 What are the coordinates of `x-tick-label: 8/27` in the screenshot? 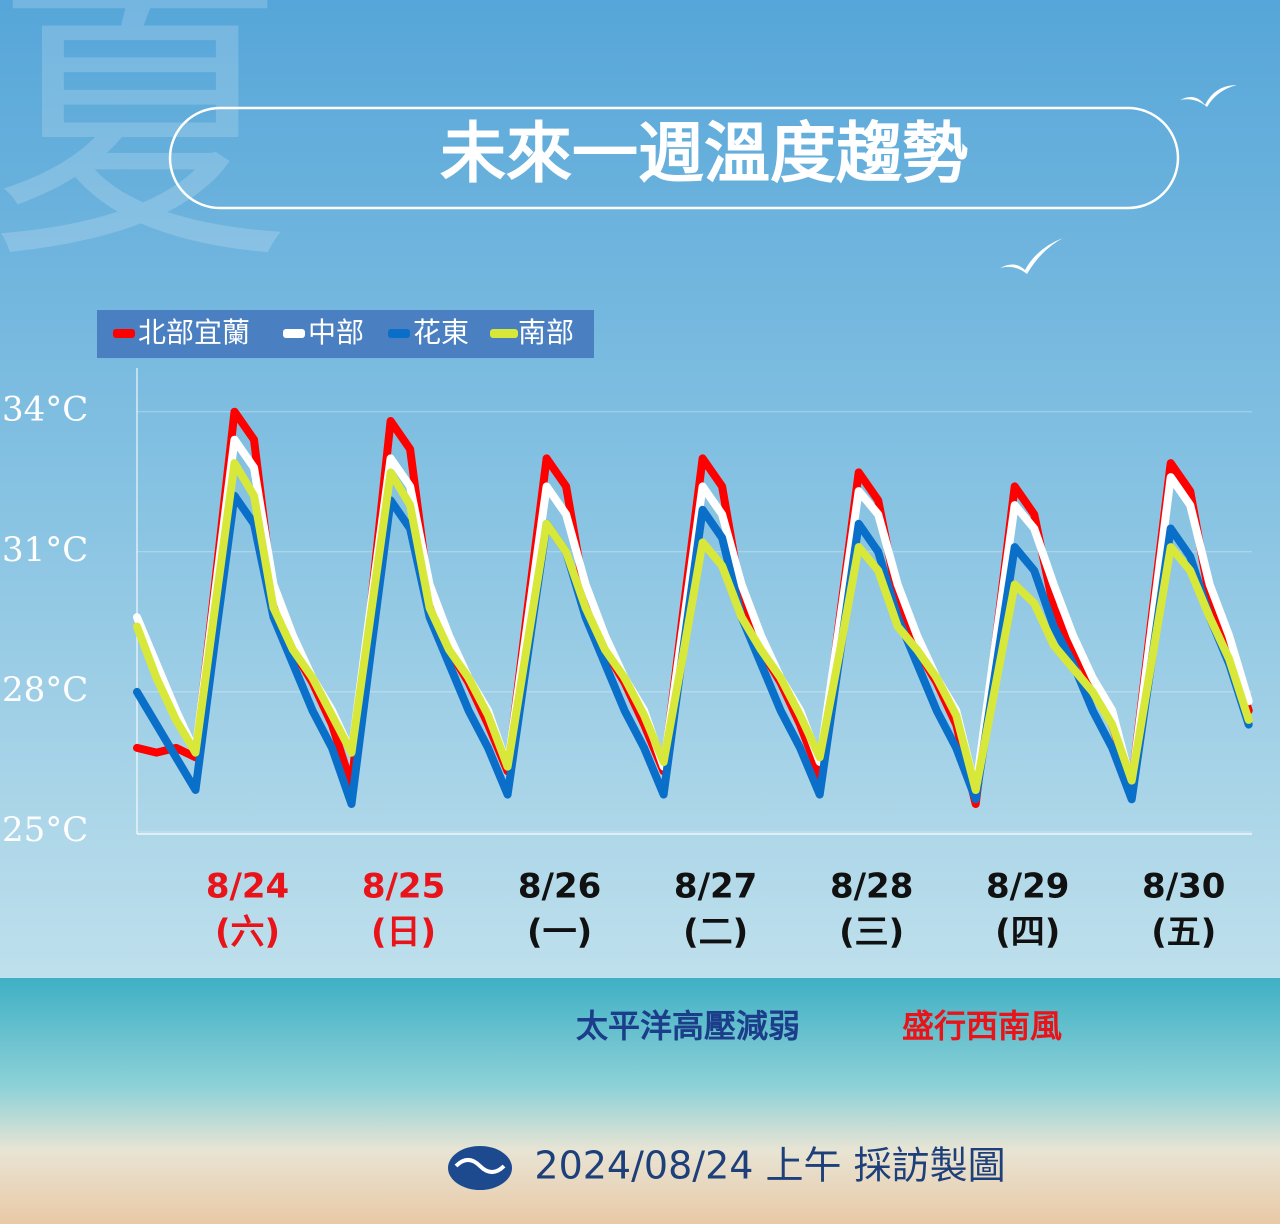 It's located at (715, 887).